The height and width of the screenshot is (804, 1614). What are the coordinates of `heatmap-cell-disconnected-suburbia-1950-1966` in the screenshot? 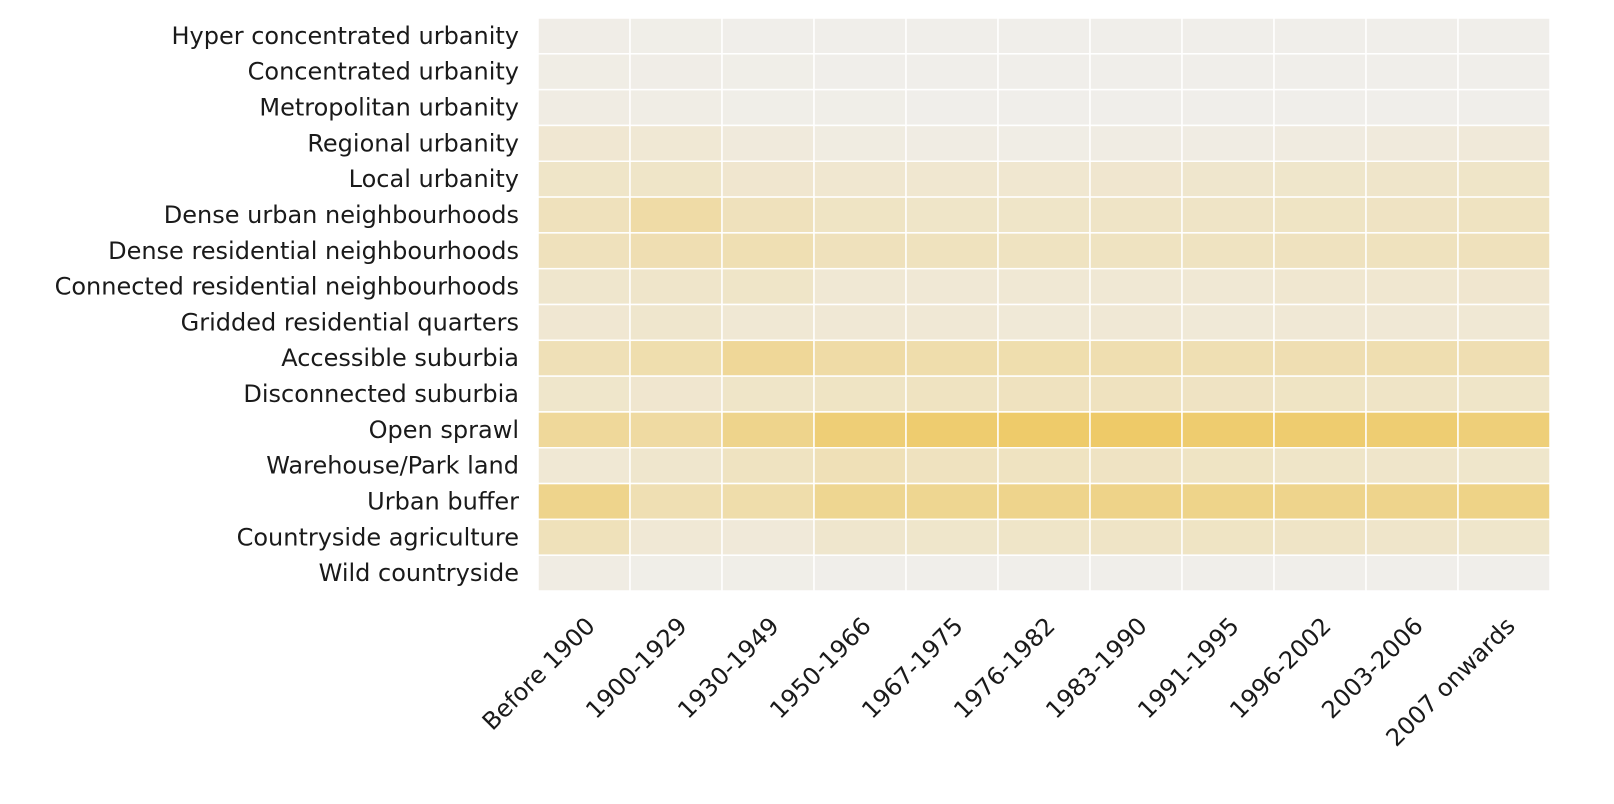 It's located at (860, 394).